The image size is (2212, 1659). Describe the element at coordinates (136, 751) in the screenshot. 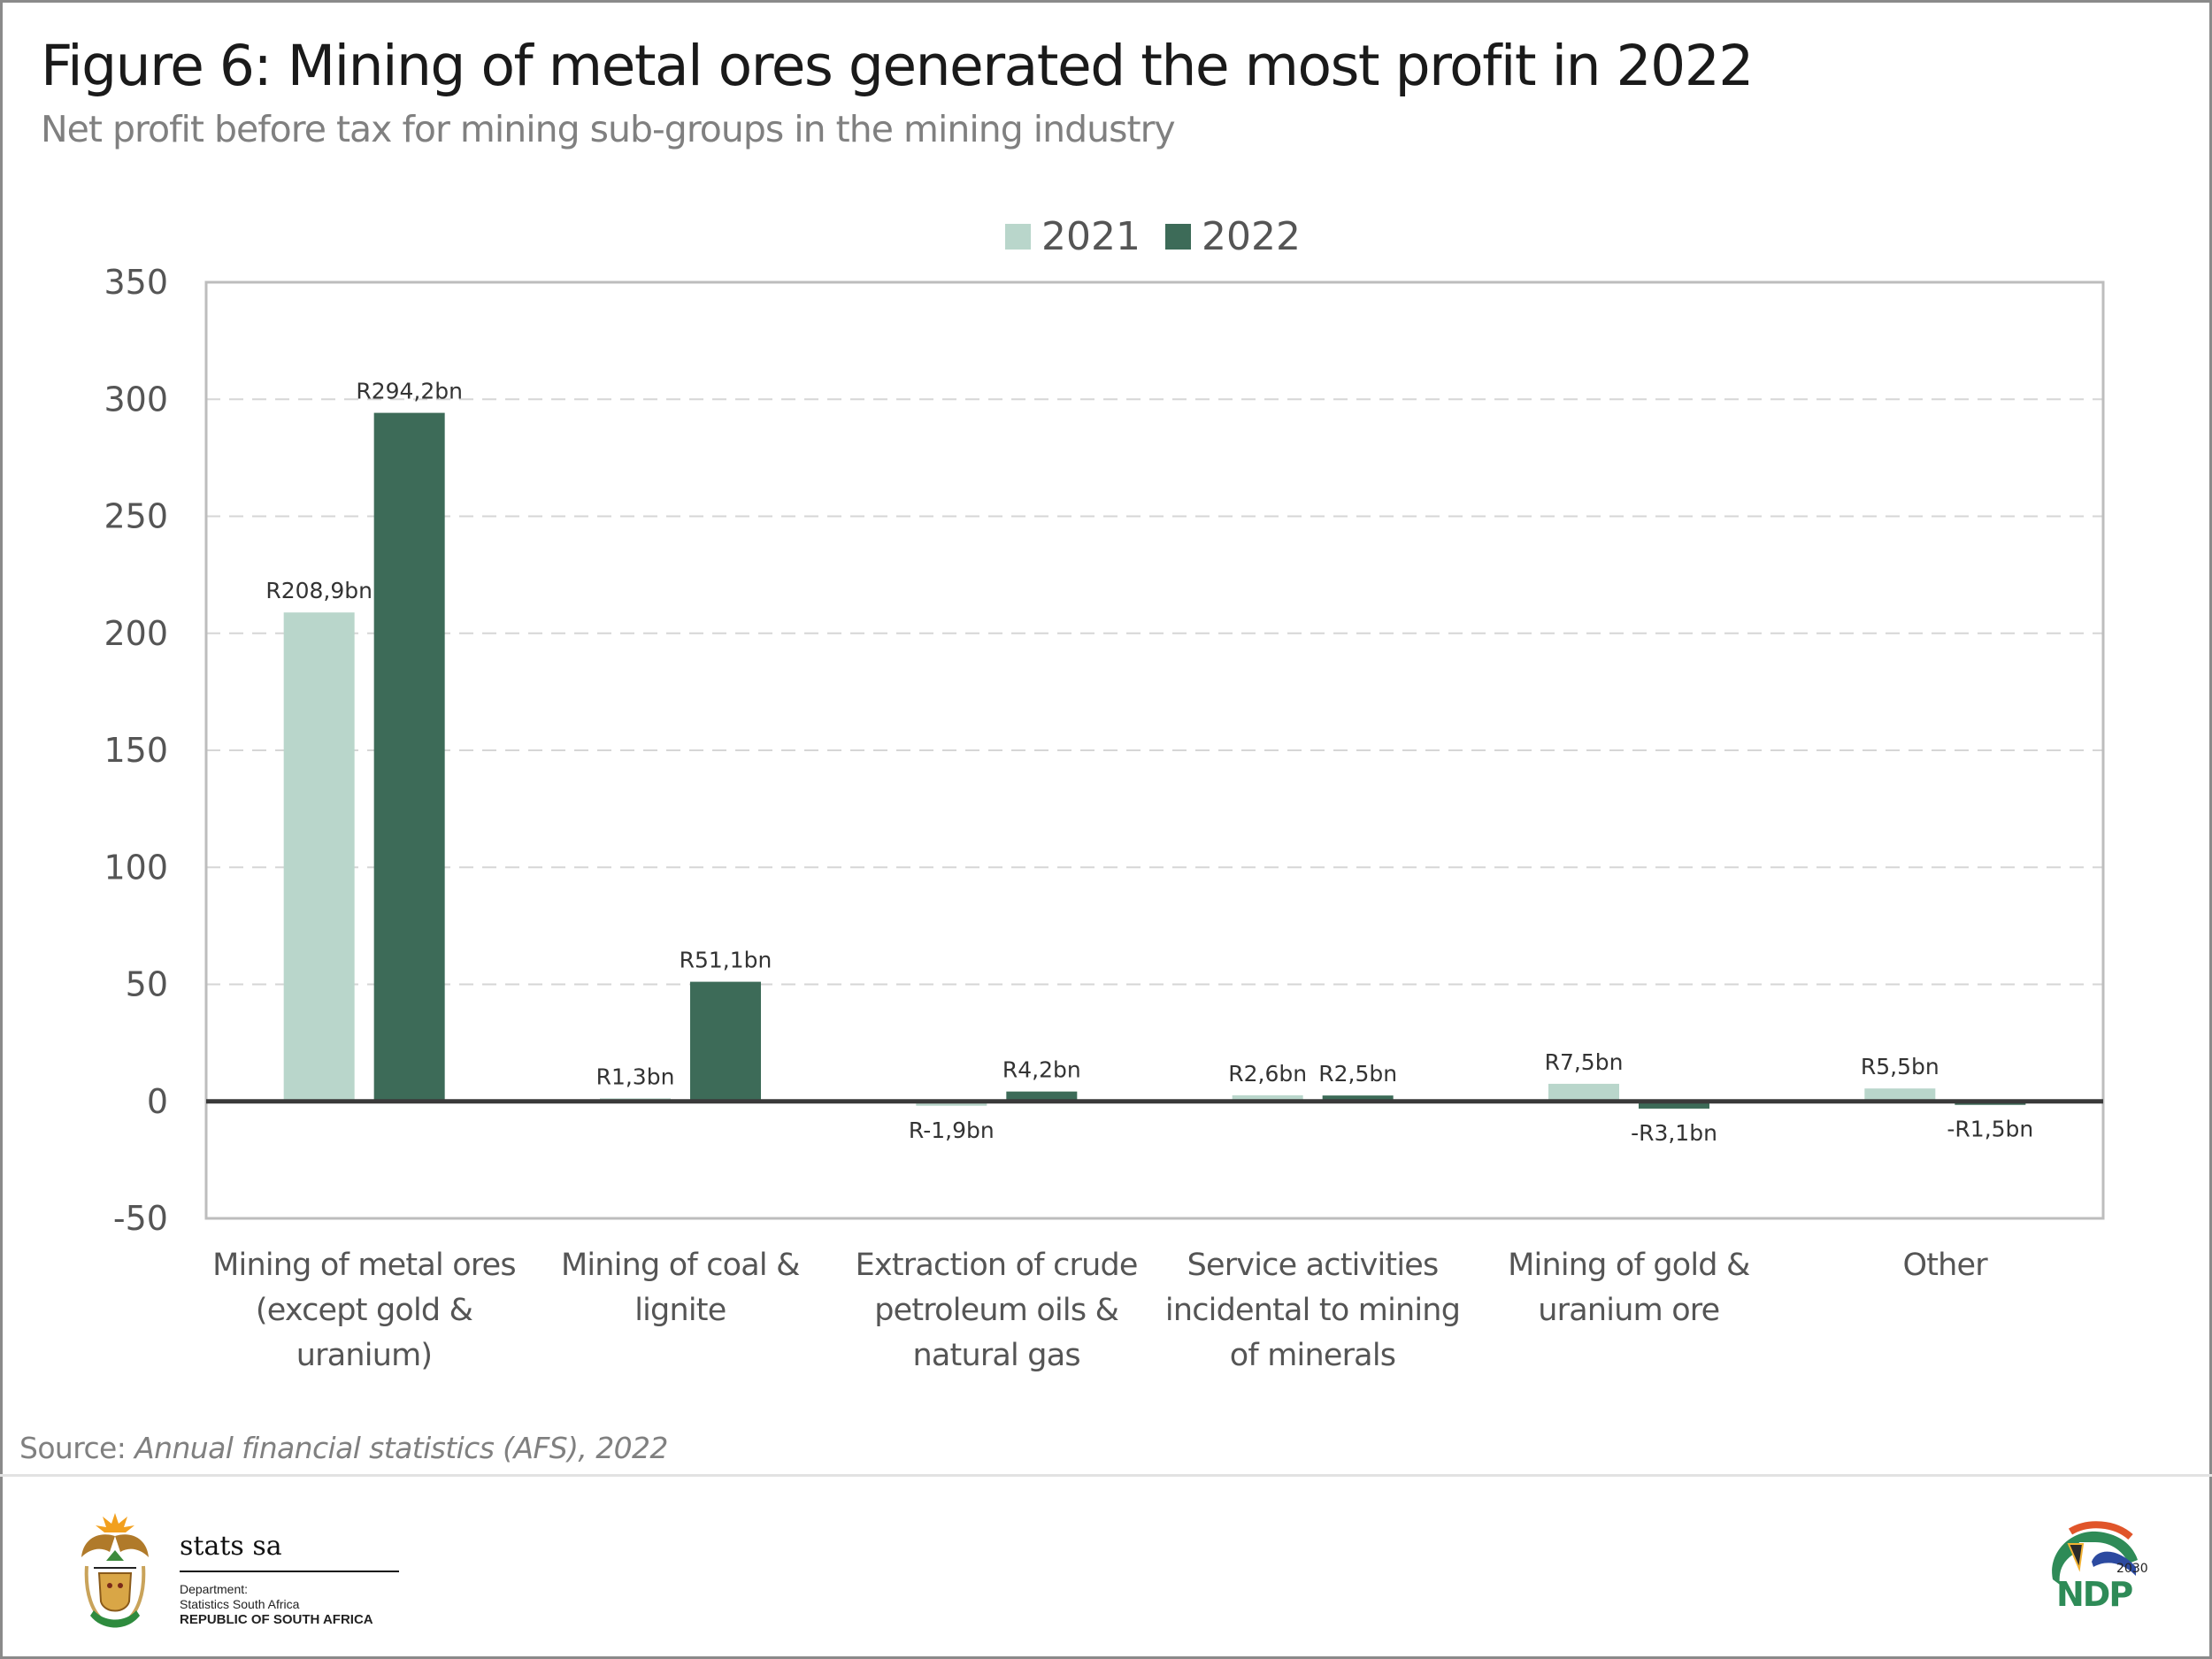

I see `y-tick-label: 150` at that location.